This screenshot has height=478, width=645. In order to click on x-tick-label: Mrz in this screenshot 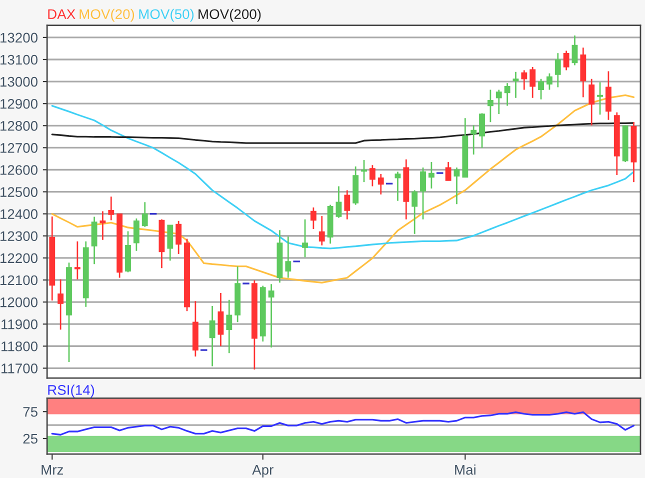, I will do `click(53, 470)`.